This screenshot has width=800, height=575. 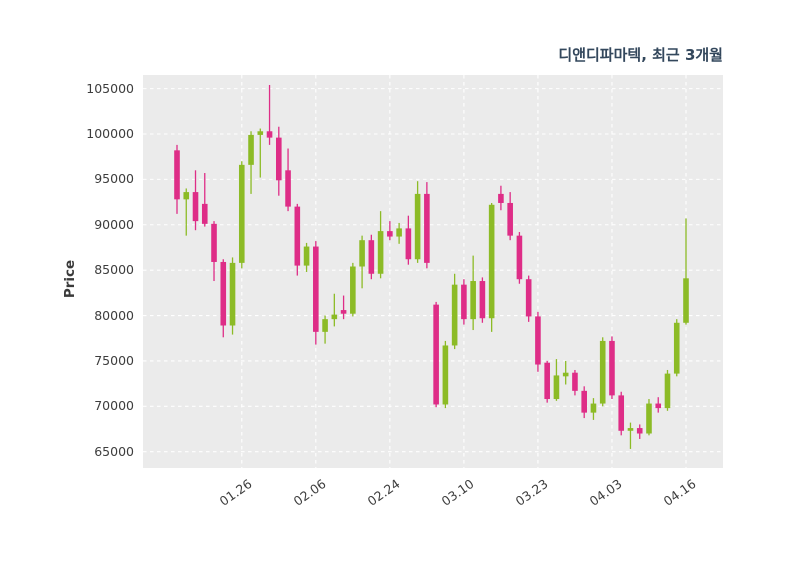 I want to click on chart-title: 디앤디파마텍, 최근 3개월, so click(x=640, y=55).